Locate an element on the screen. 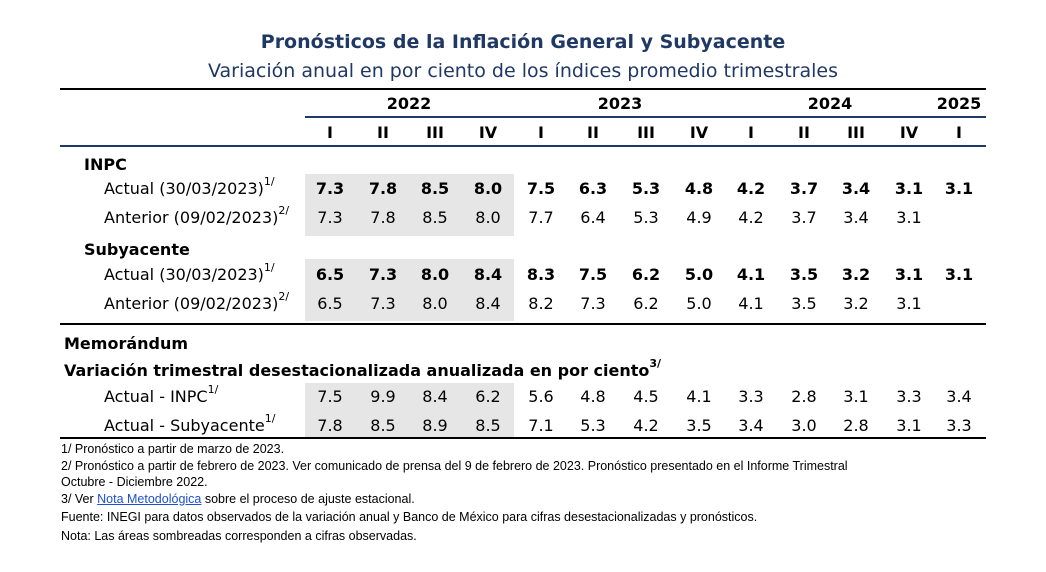  memo-cell: 6.2 is located at coordinates (488, 396).